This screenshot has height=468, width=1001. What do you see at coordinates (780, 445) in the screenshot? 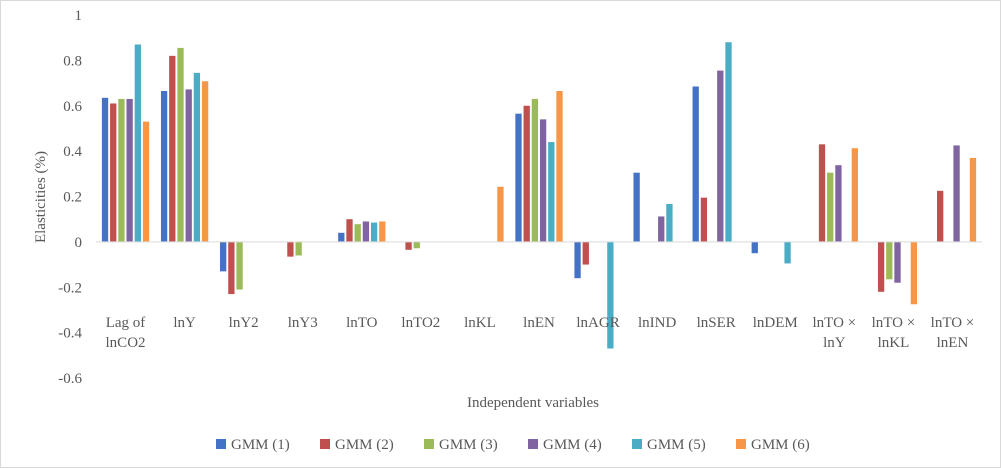
I see `legend-label: GMM (6)` at bounding box center [780, 445].